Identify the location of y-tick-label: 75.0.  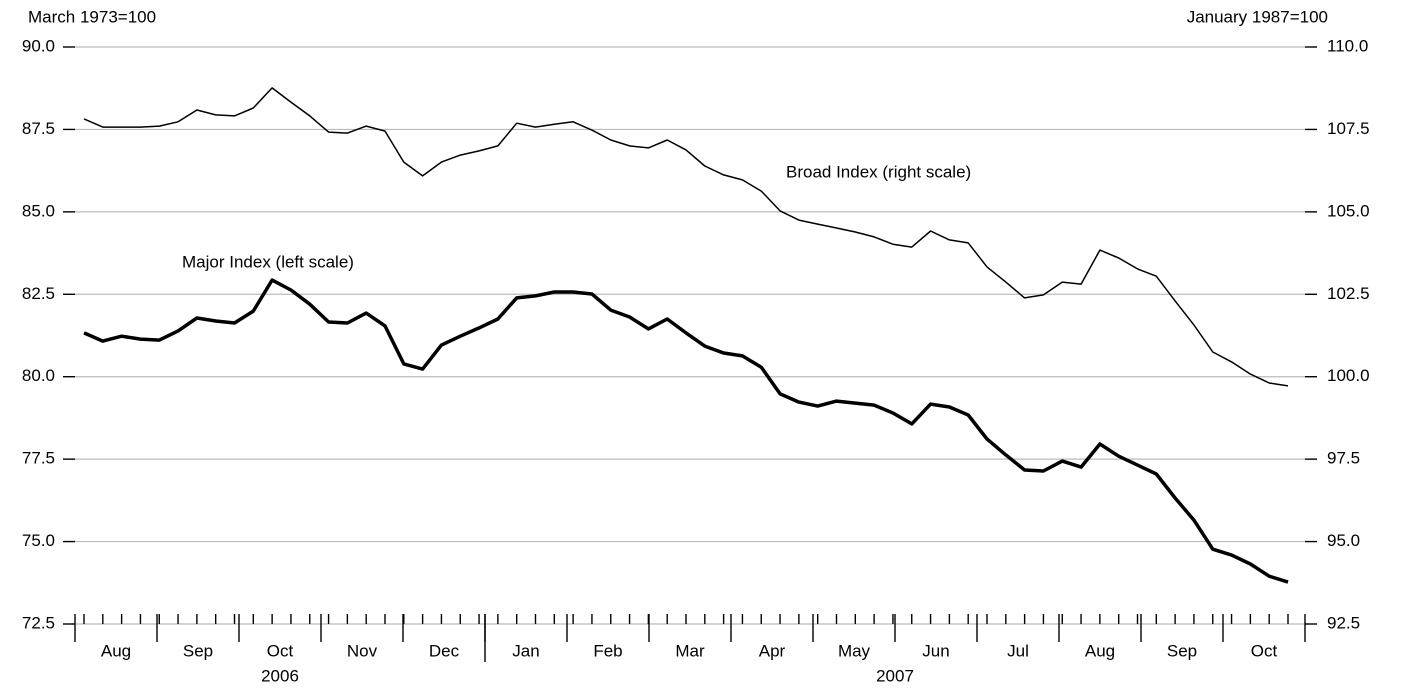
(38, 540).